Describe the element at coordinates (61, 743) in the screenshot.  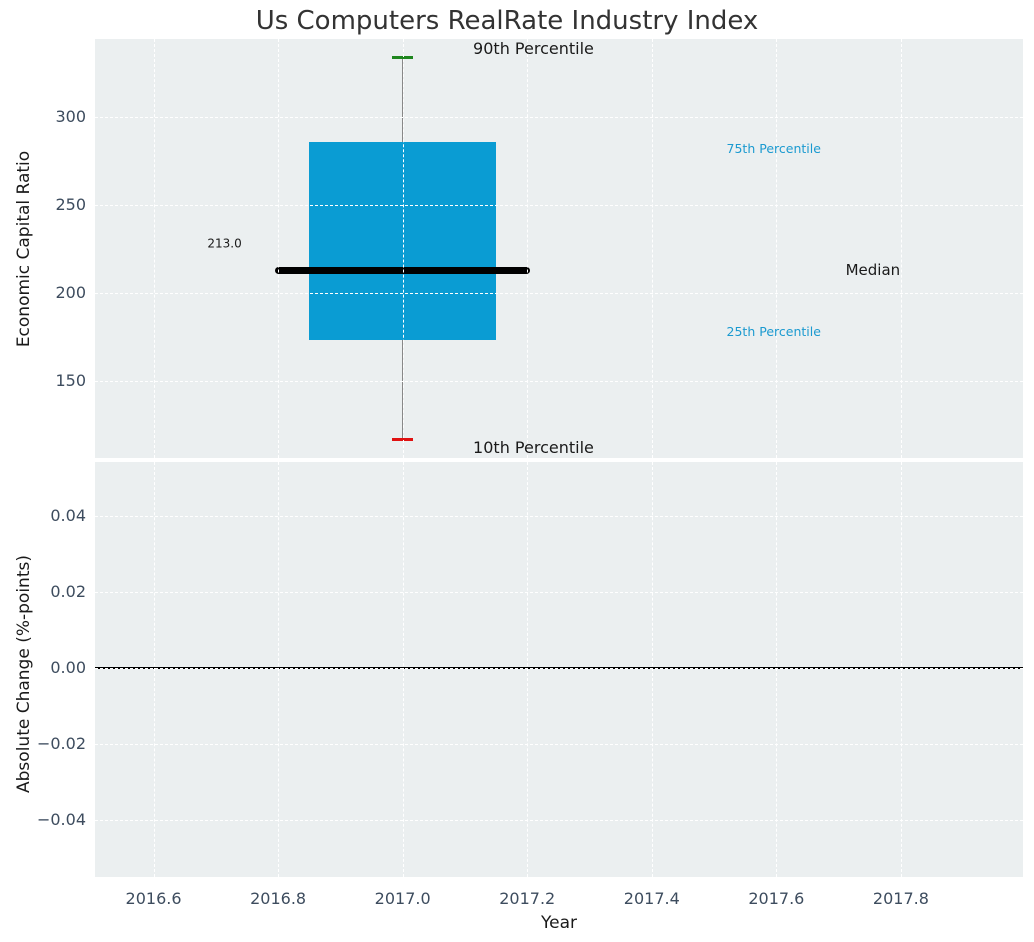
I see `y-tick-label: −0.02` at that location.